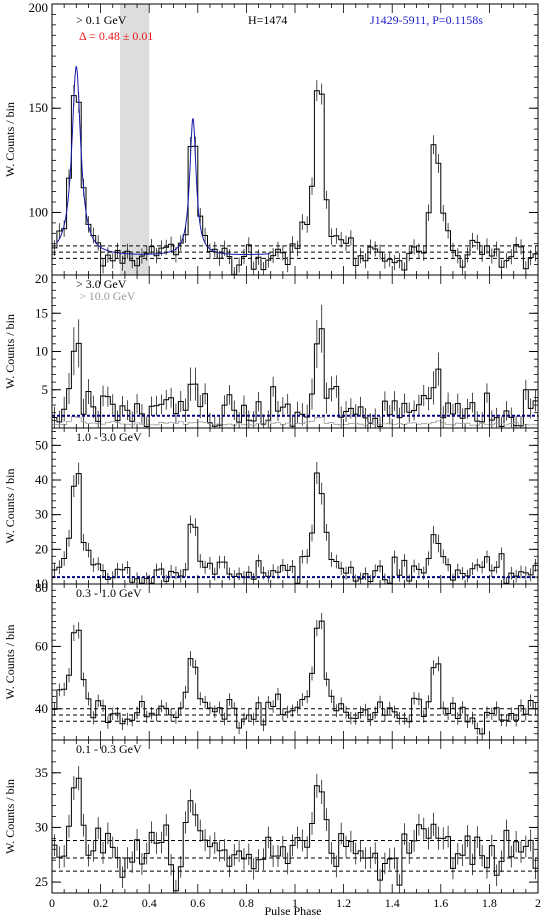  I want to click on energy-band-label: 1.0 - 3.0 GeV, so click(109, 437).